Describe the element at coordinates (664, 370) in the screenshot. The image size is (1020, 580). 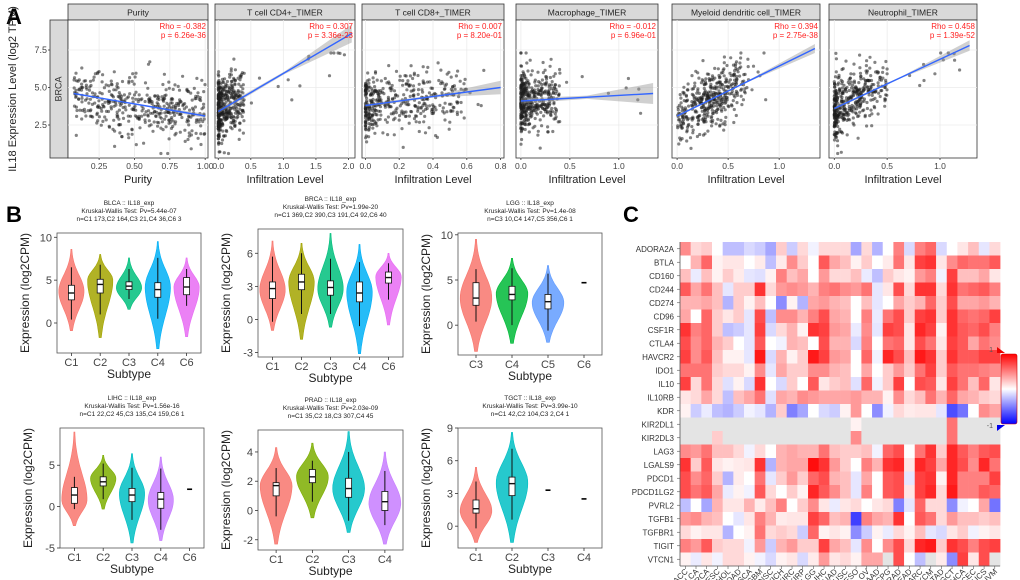
I see `row-label: IDO1` at that location.